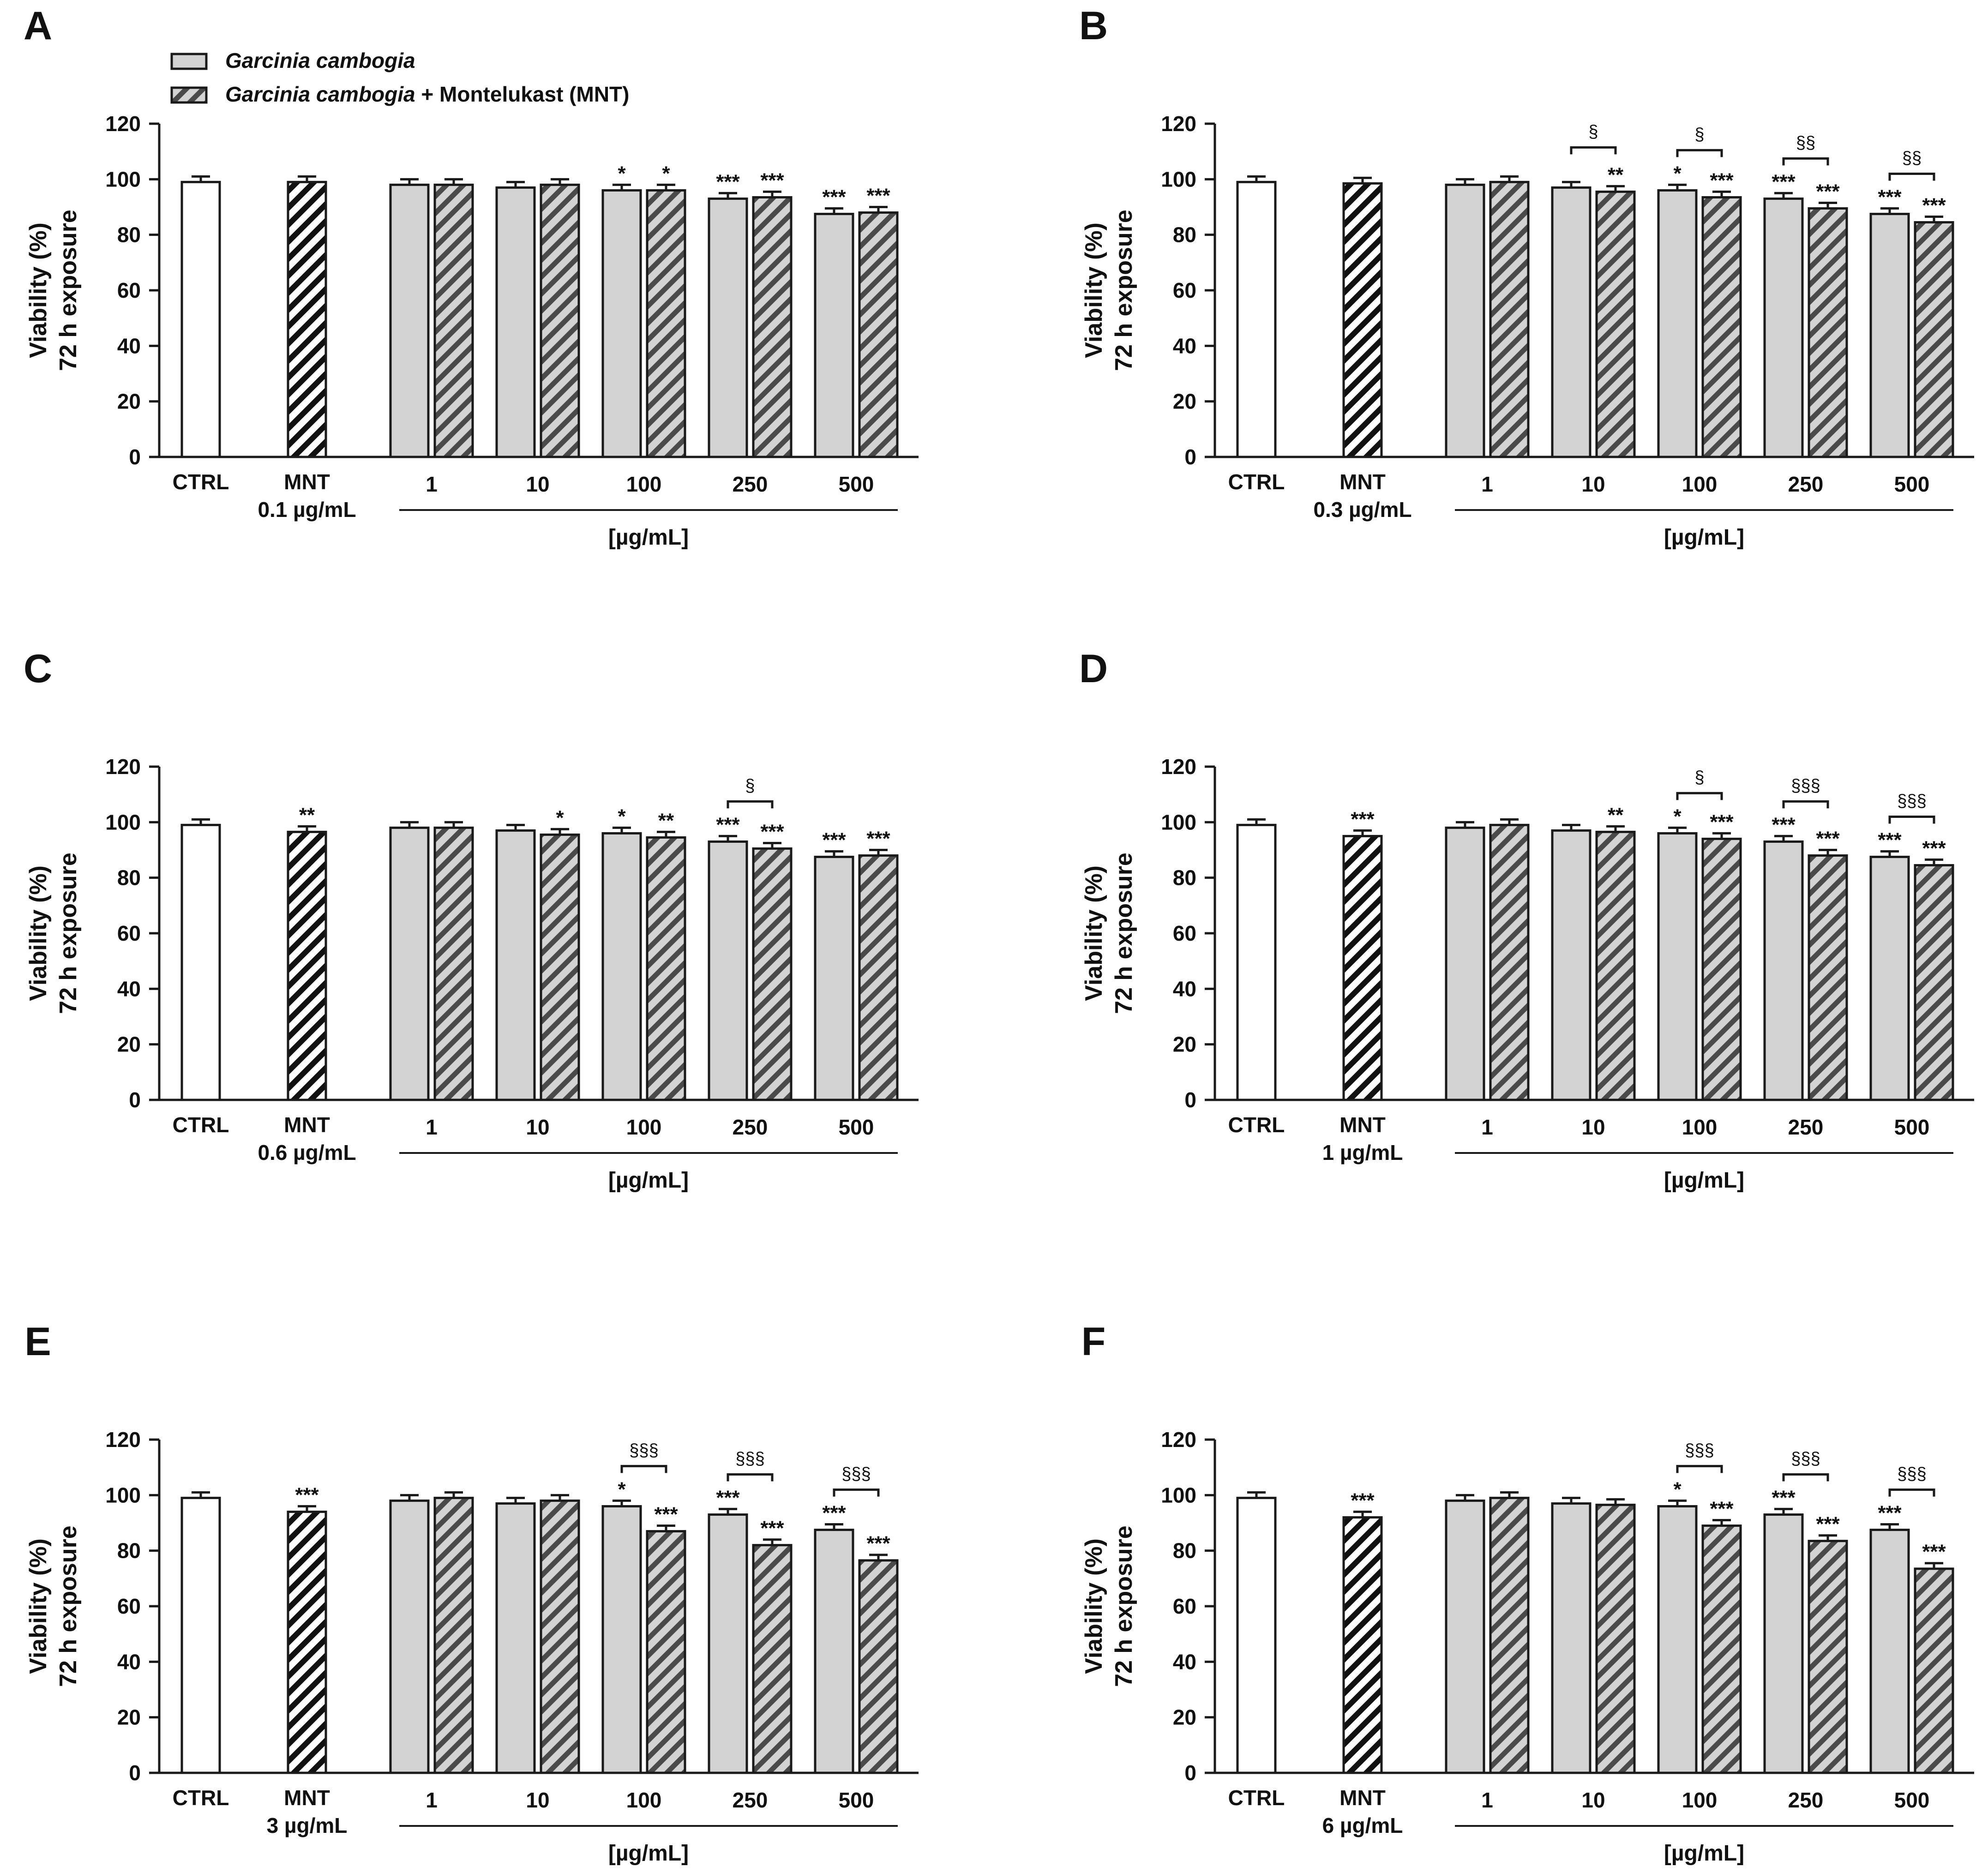  I want to click on legend-swatch-gc, so click(189, 62).